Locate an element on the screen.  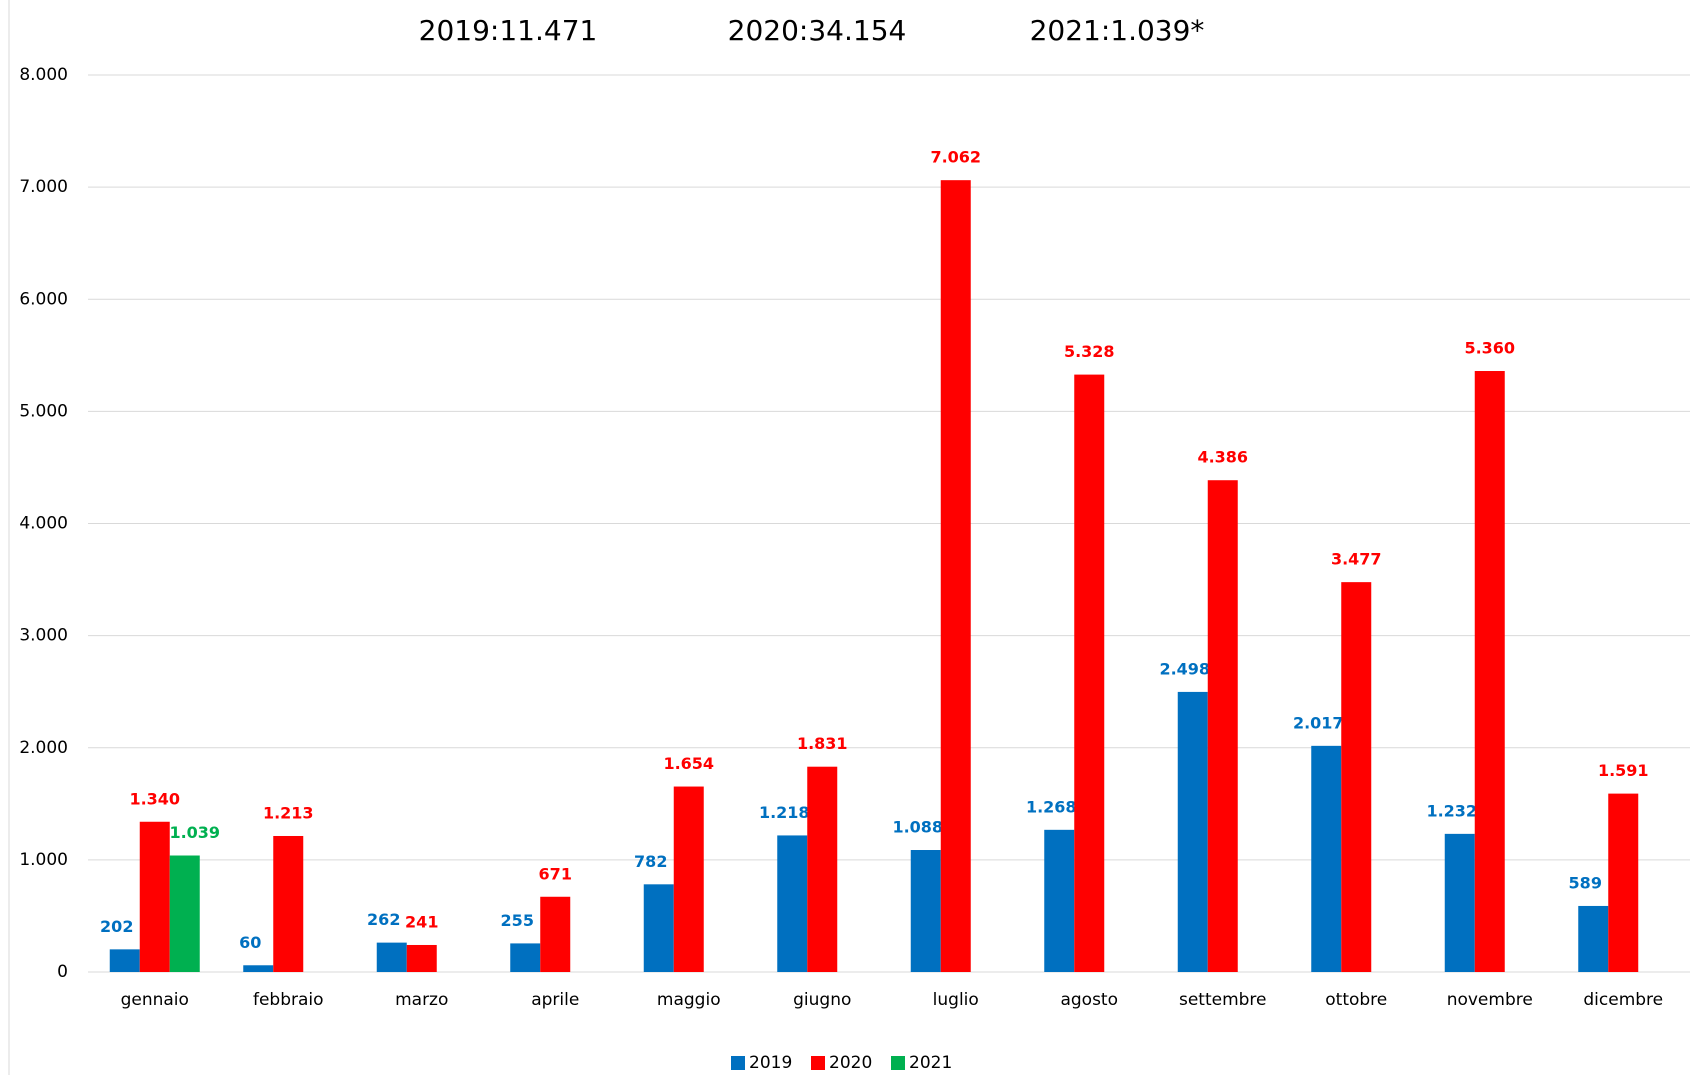
y-tick-label: 3.000 is located at coordinates (43, 636).